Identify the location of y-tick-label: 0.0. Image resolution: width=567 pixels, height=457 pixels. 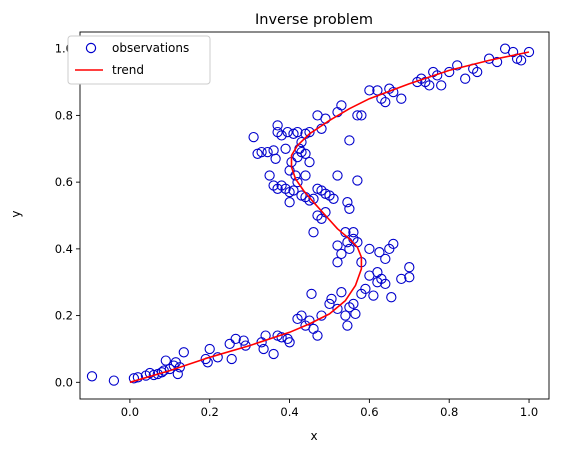
(64, 382).